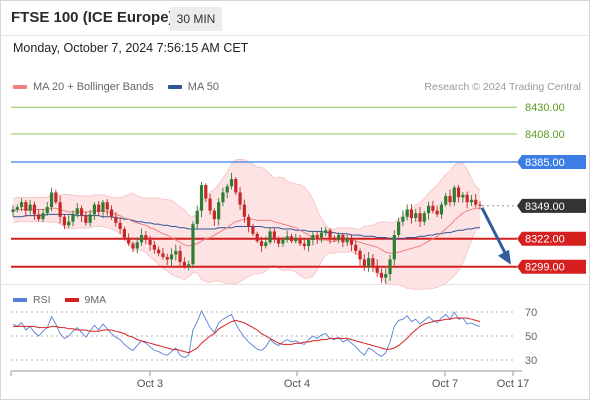 This screenshot has width=590, height=400. What do you see at coordinates (71, 300) in the screenshot?
I see `rsi-ma-swatch` at bounding box center [71, 300].